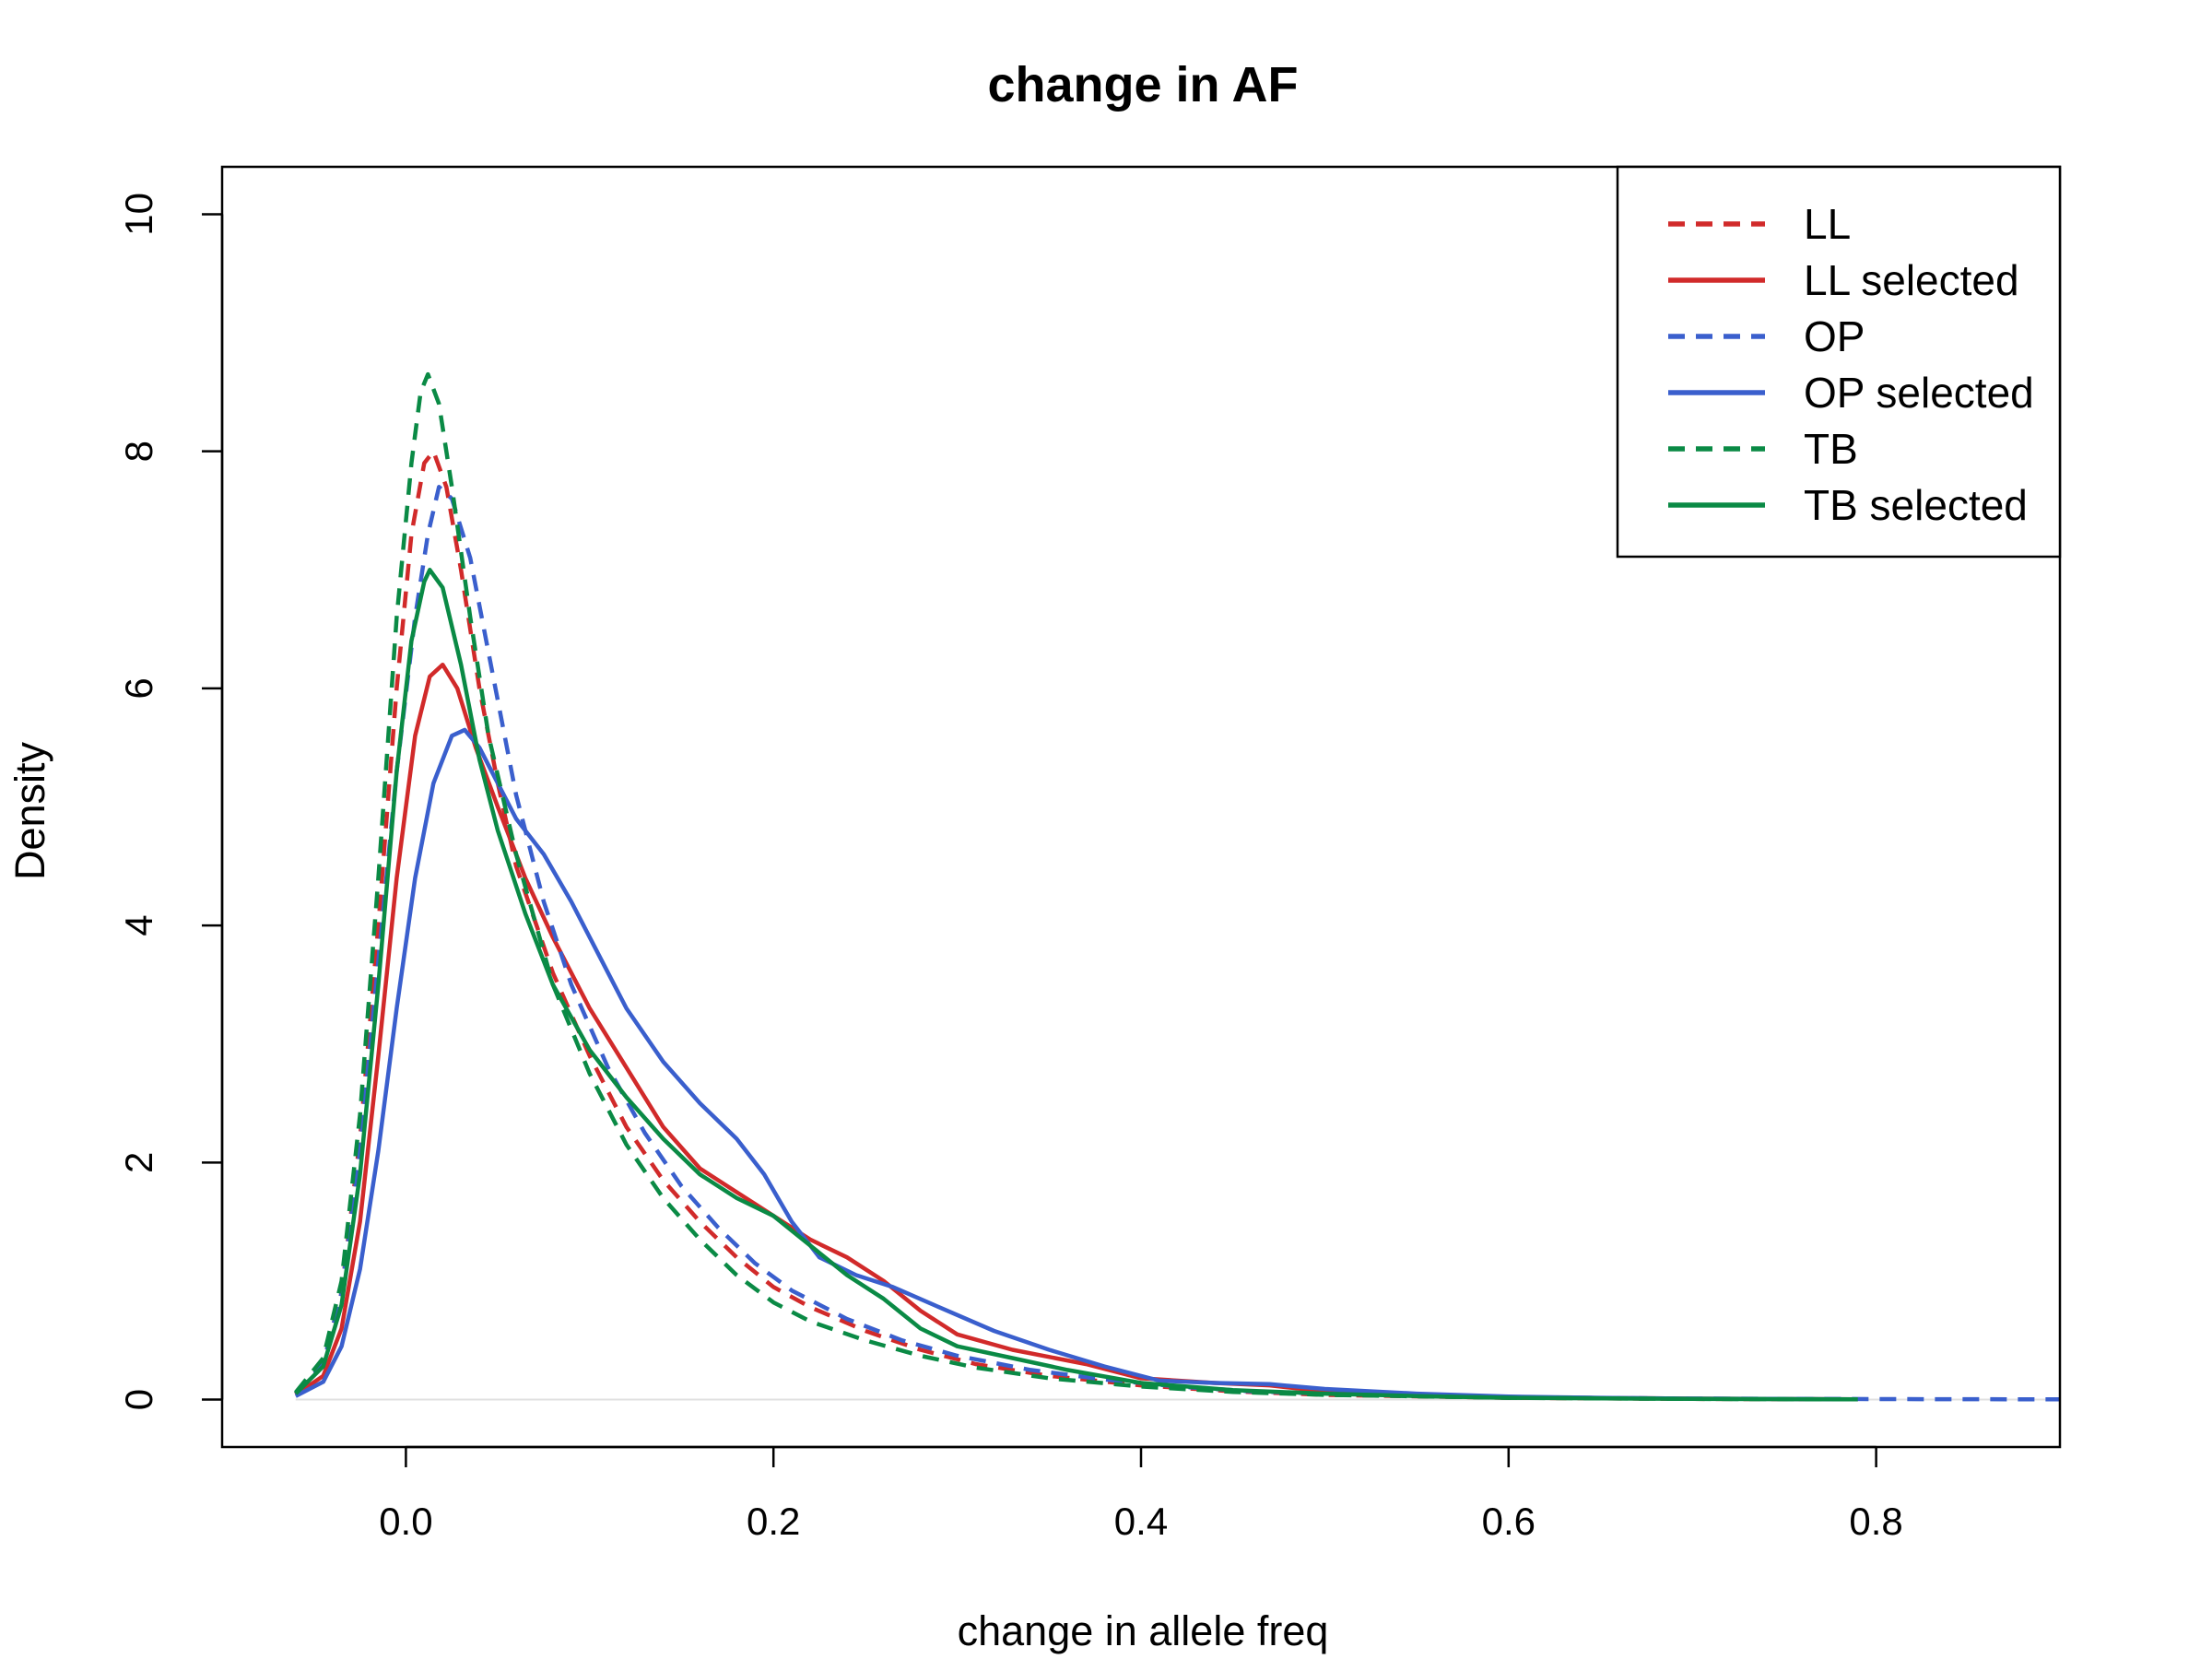 This screenshot has width=2212, height=1659. I want to click on y-tick-label: 4, so click(138, 924).